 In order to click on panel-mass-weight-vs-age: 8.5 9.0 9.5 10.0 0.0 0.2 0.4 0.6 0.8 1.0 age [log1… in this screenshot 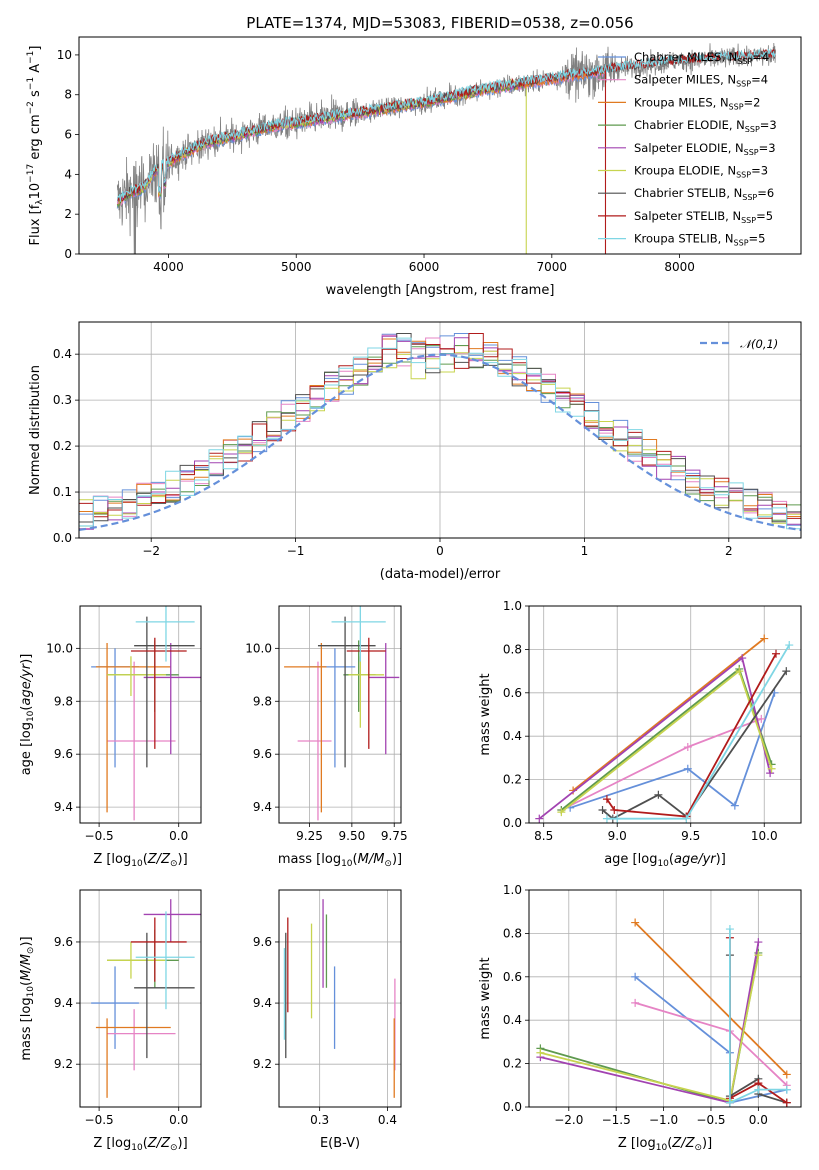, I will do `click(640, 734)`.